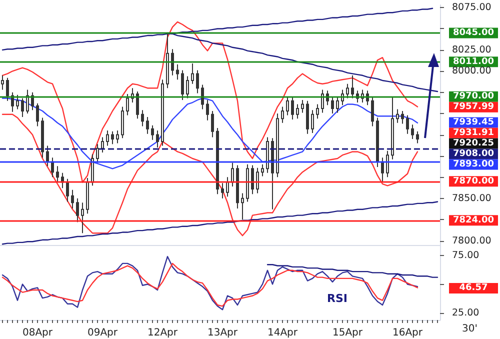 The width and height of the screenshot is (500, 339). Describe the element at coordinates (472, 198) in the screenshot. I see `y-tick-label: 7850.00` at that location.